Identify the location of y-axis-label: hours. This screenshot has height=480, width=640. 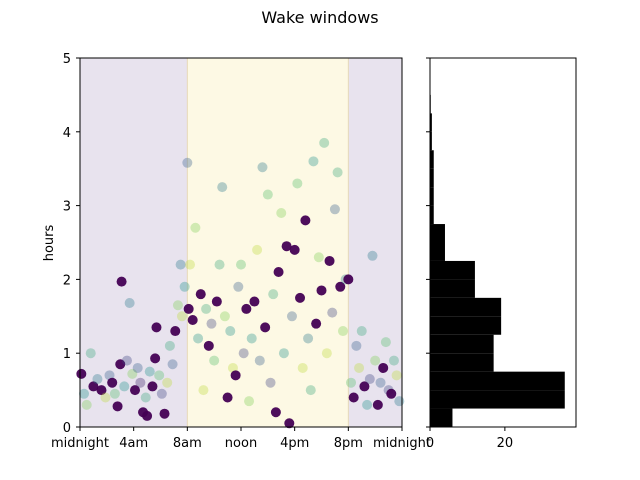
(49, 243).